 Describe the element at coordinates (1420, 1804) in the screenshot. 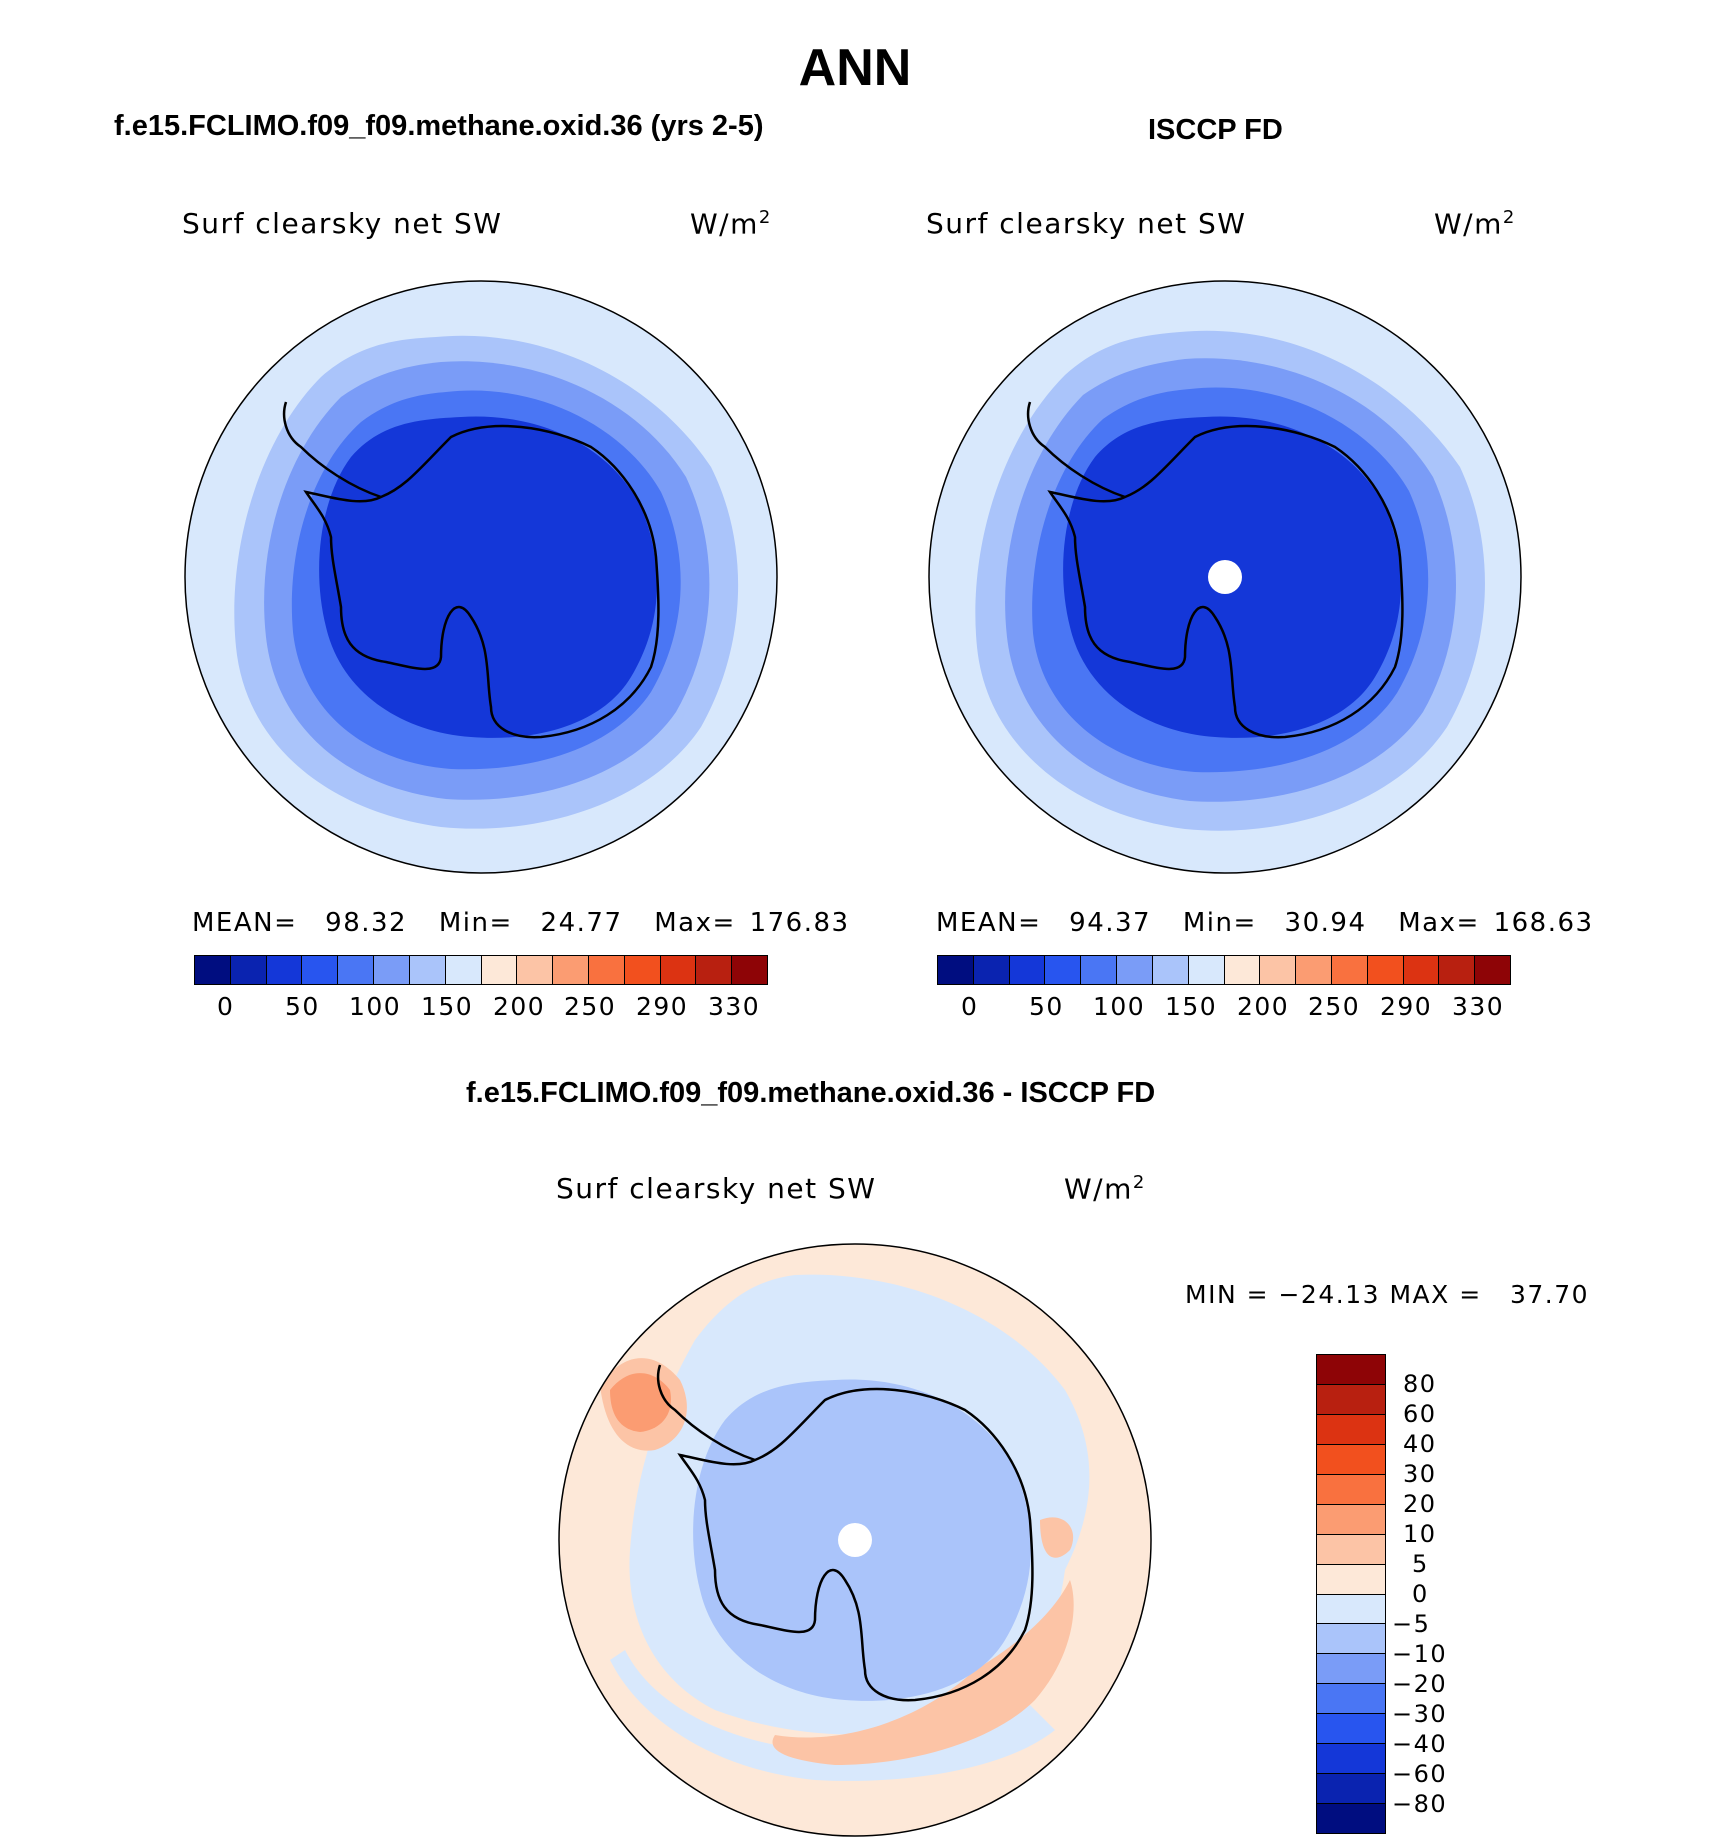

I see `colorbar-label: −80` at that location.